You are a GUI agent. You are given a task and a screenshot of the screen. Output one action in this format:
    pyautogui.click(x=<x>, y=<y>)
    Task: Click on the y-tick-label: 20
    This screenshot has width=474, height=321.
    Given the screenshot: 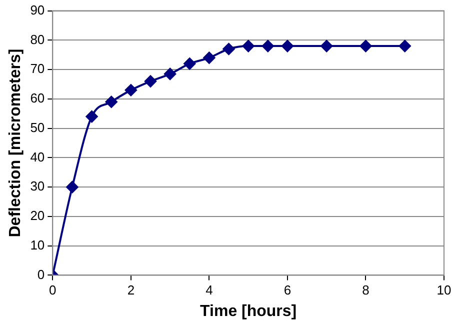 What is the action you would take?
    pyautogui.click(x=37, y=216)
    